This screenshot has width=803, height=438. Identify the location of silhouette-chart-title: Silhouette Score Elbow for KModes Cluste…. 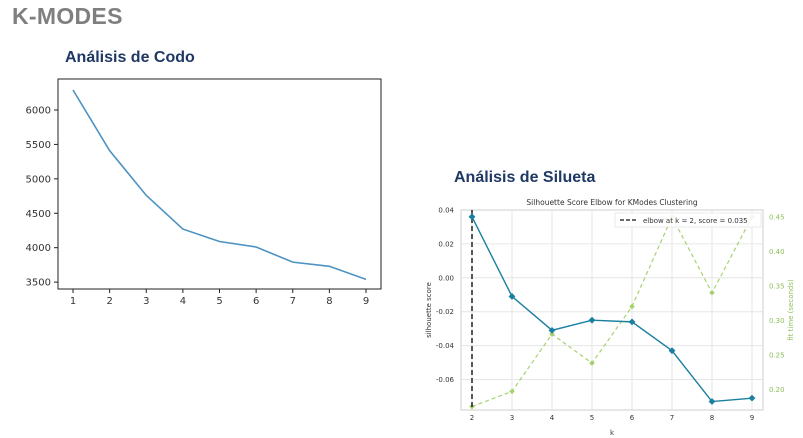
(611, 202).